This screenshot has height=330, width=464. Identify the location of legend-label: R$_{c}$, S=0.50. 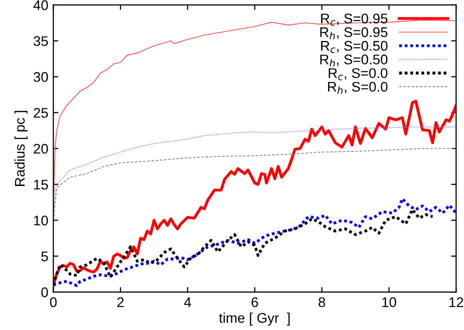
(354, 47).